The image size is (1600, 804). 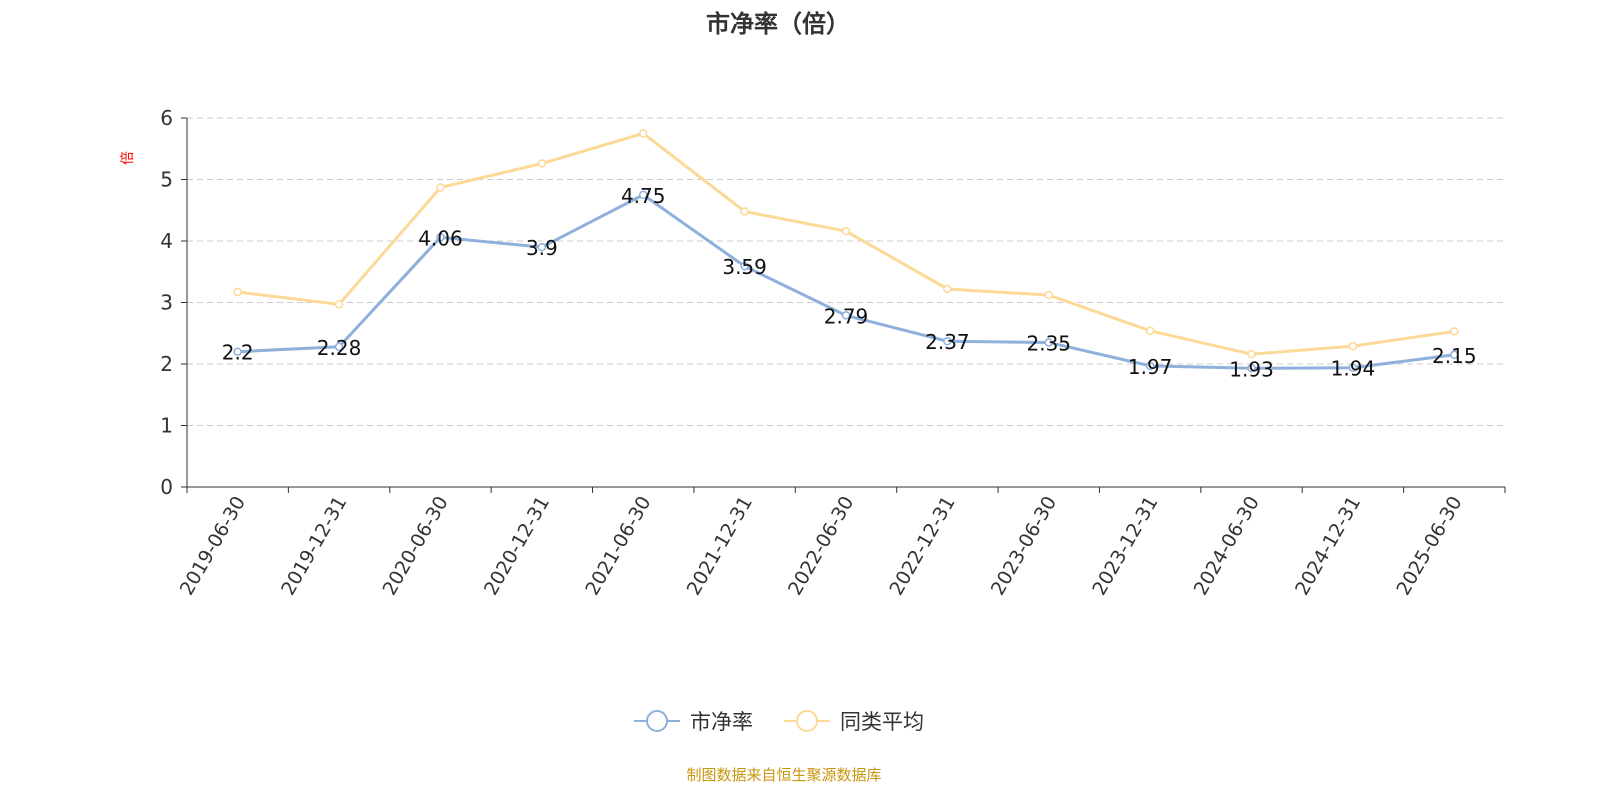 I want to click on data-label: 2.35, so click(x=1049, y=343).